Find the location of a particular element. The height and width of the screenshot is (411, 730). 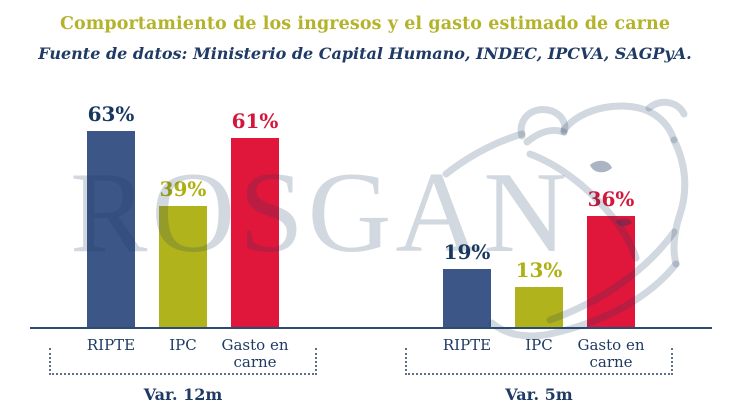

bar-value-label: 63% is located at coordinates (111, 114).